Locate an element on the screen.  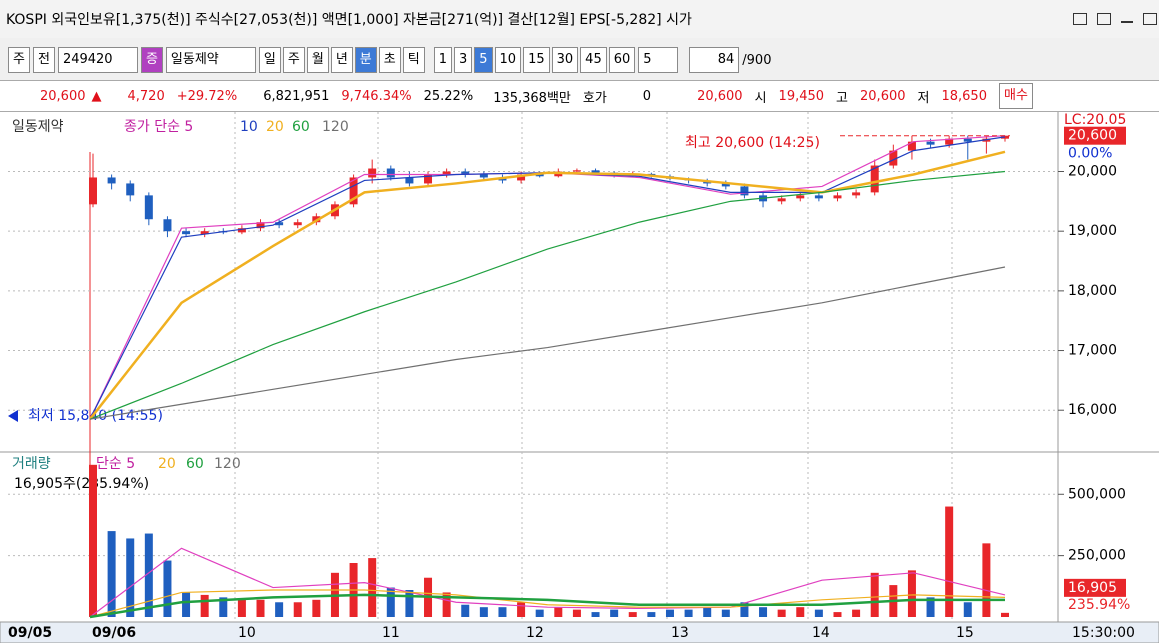
minute-button: 45 is located at coordinates (593, 60).